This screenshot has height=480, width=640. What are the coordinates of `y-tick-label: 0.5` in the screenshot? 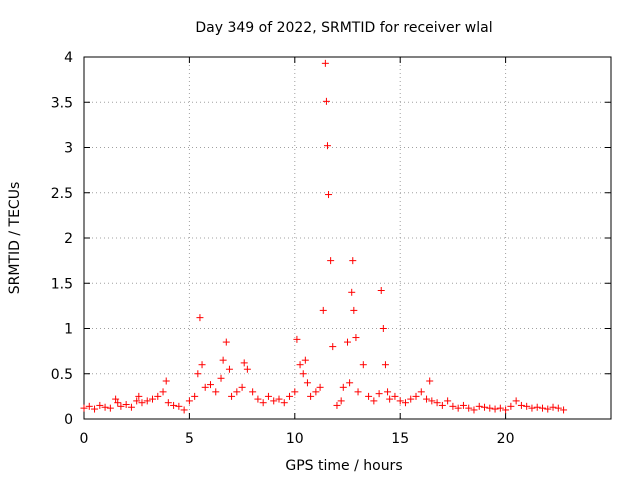 It's located at (62, 375).